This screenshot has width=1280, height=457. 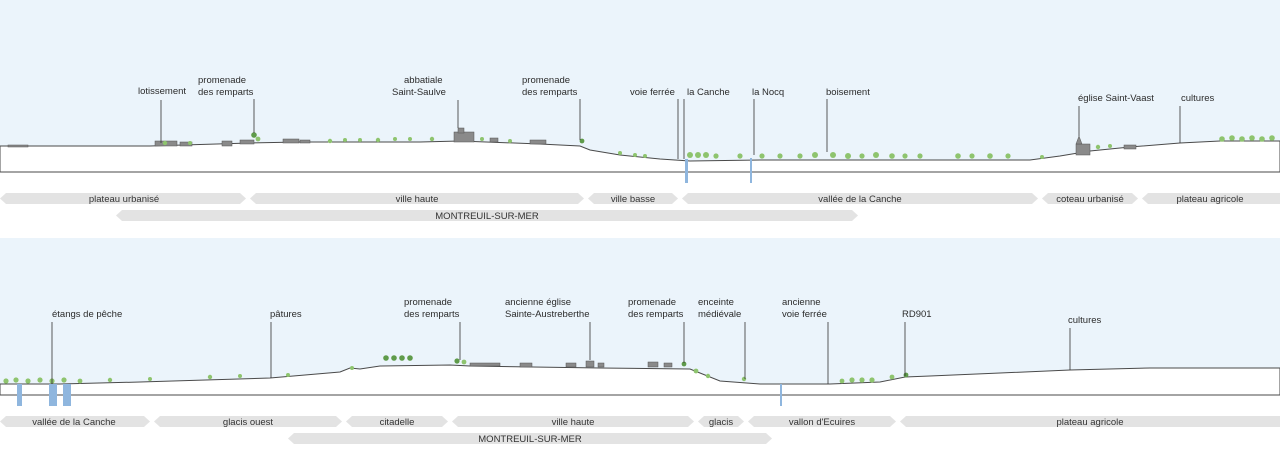 I want to click on top-zone-bands, so click(x=640, y=207).